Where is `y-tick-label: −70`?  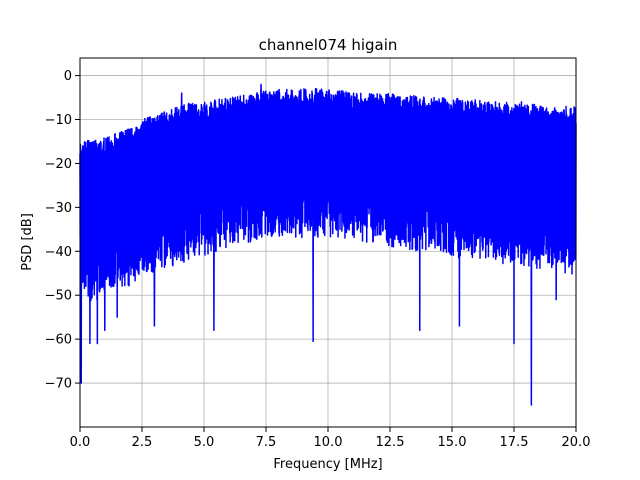 y-tick-label: −70 is located at coordinates (58, 384).